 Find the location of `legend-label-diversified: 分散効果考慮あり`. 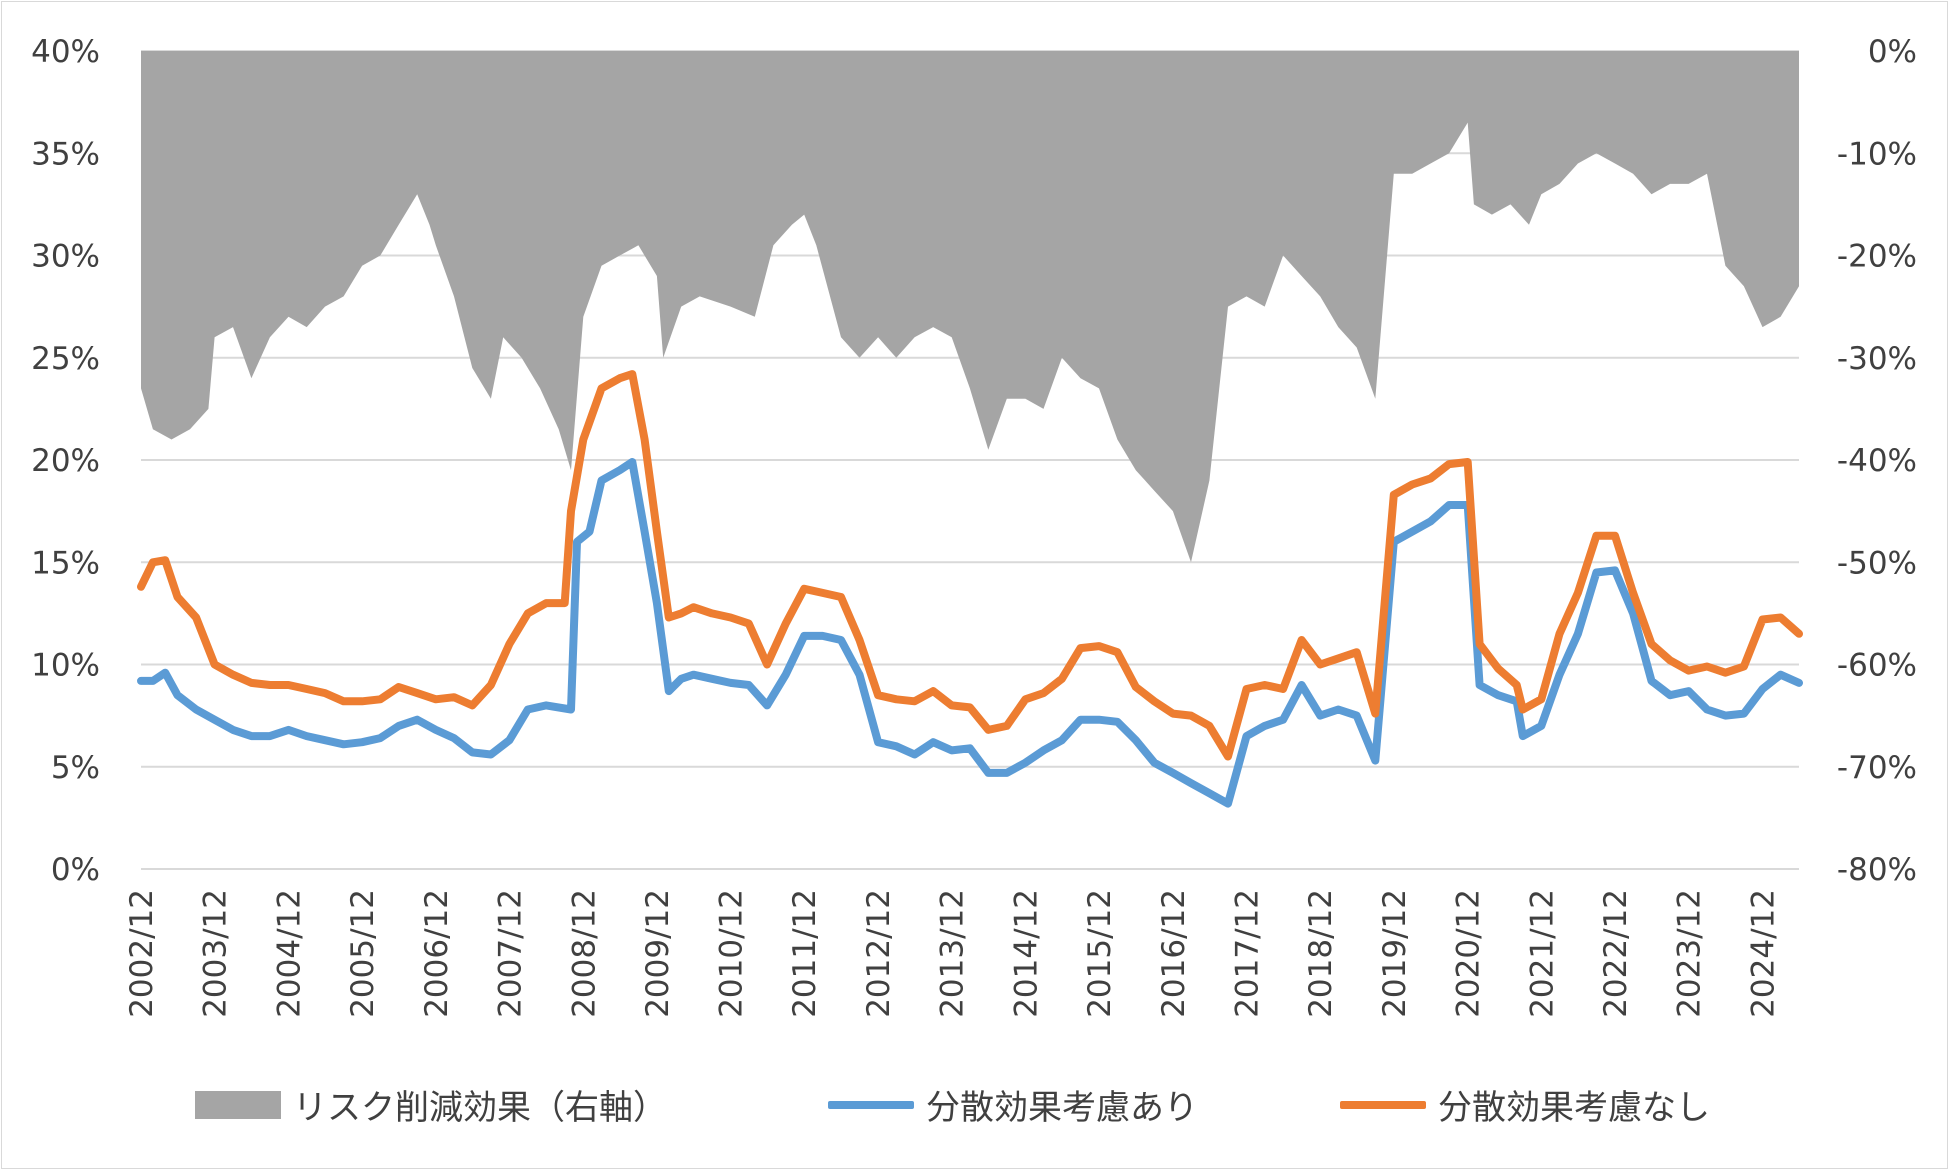

legend-label-diversified: 分散効果考慮あり is located at coordinates (1062, 1108).